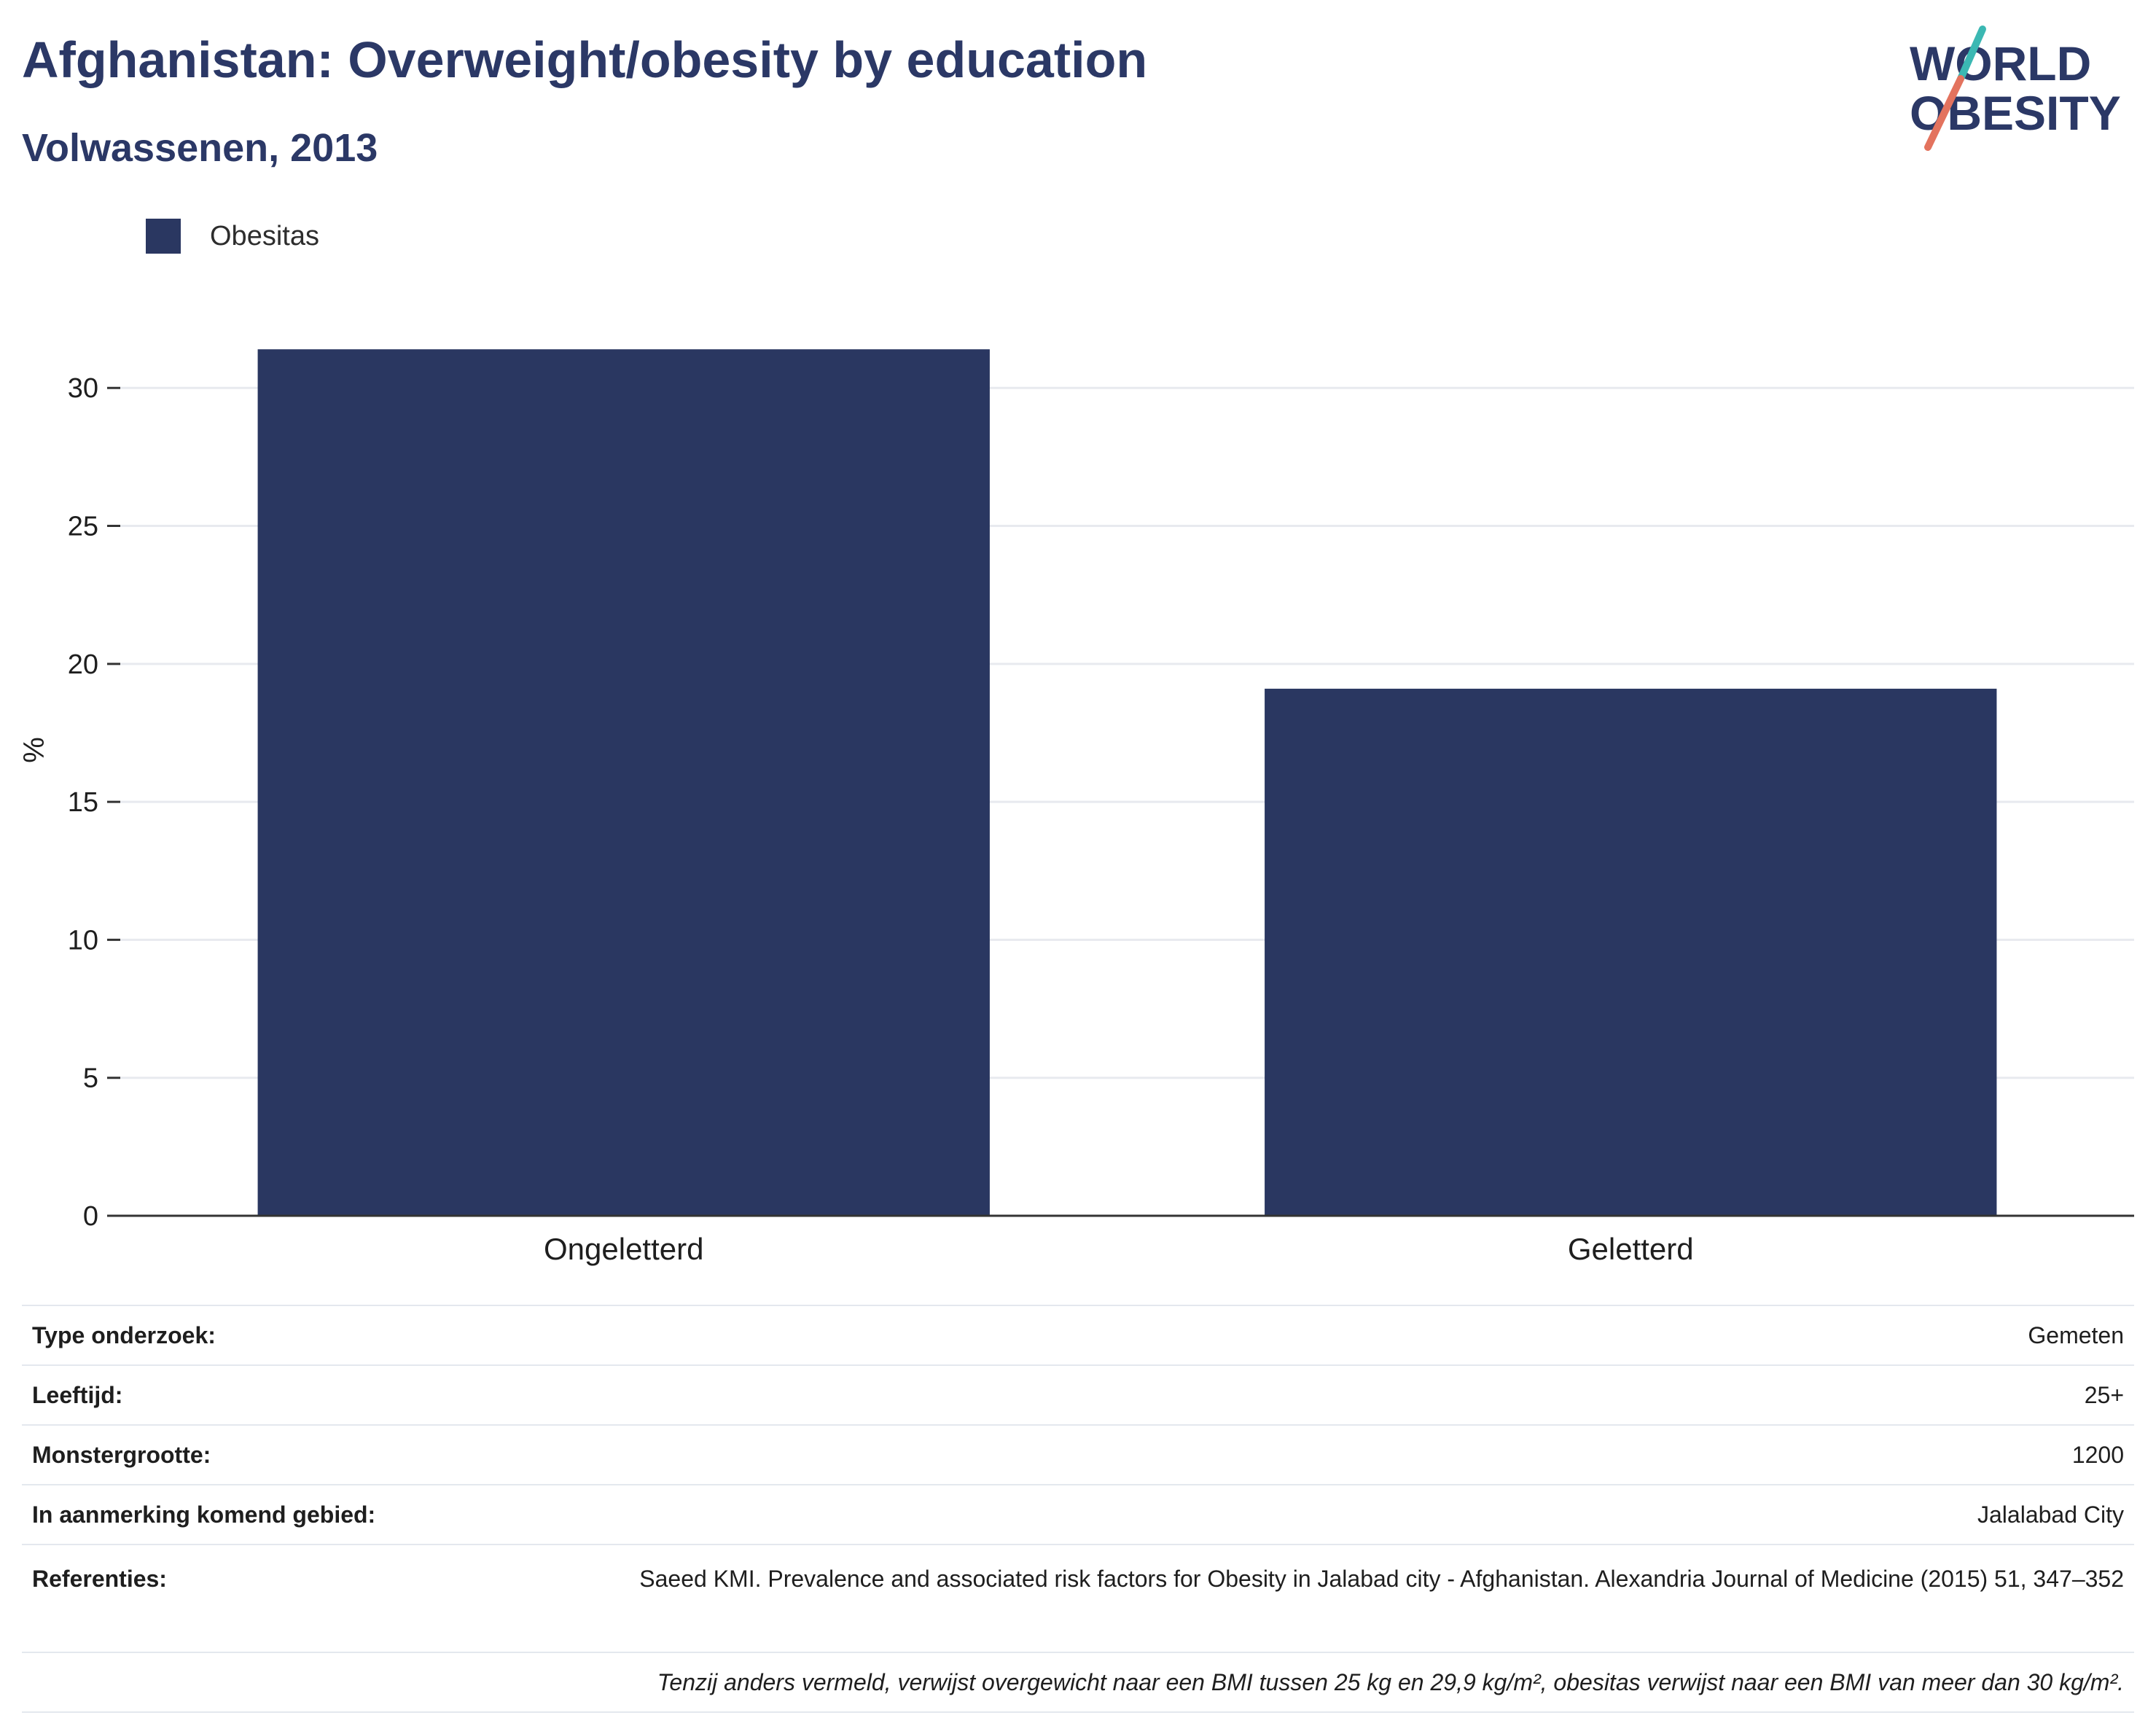 The height and width of the screenshot is (1734, 2156). What do you see at coordinates (1307, 1514) in the screenshot?
I see `meta-value: Jalalabad City` at bounding box center [1307, 1514].